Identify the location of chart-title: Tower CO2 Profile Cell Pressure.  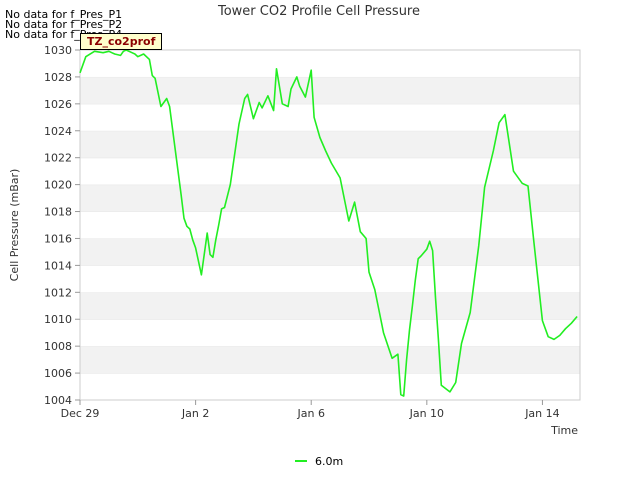
(318, 11).